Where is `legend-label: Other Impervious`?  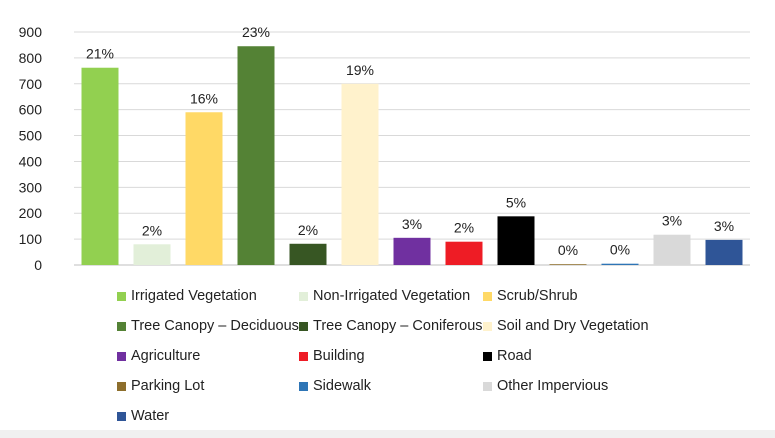 legend-label: Other Impervious is located at coordinates (553, 386).